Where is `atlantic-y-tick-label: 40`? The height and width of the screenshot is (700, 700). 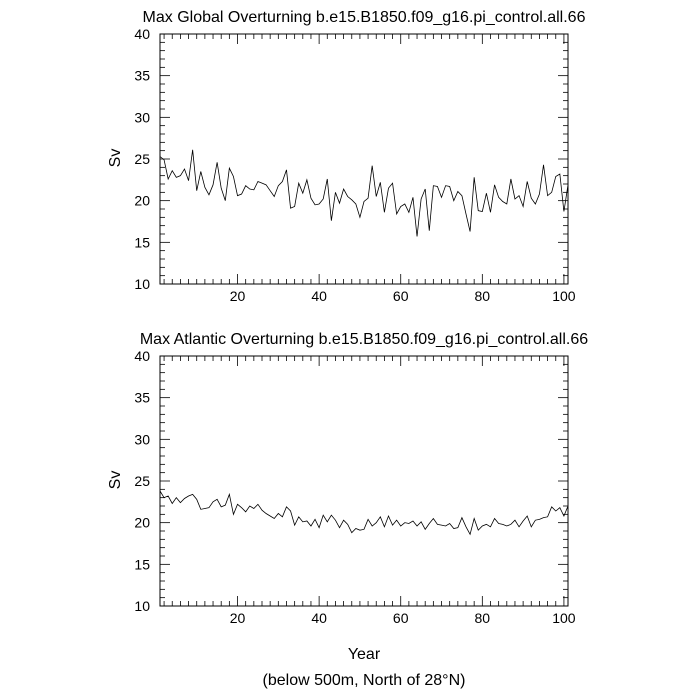 atlantic-y-tick-label: 40 is located at coordinates (142, 356).